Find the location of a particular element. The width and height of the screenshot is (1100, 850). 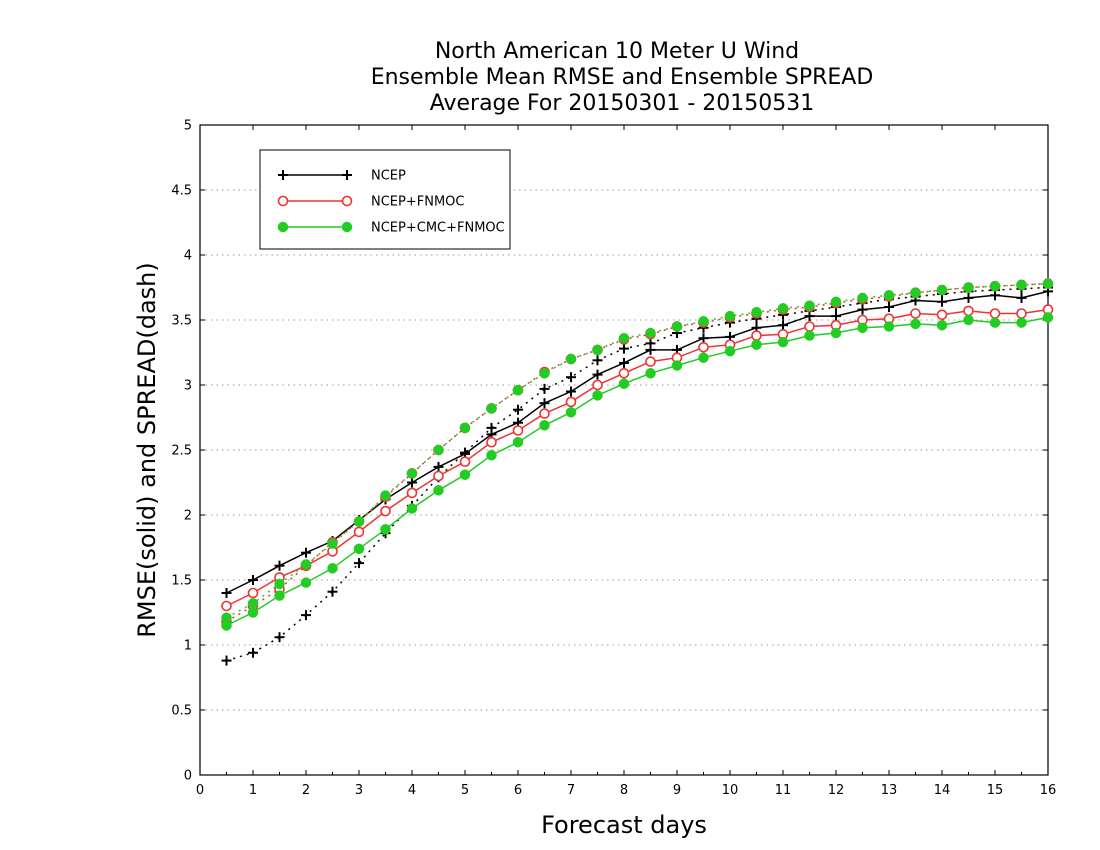

x-tick-label: 8 is located at coordinates (624, 790).